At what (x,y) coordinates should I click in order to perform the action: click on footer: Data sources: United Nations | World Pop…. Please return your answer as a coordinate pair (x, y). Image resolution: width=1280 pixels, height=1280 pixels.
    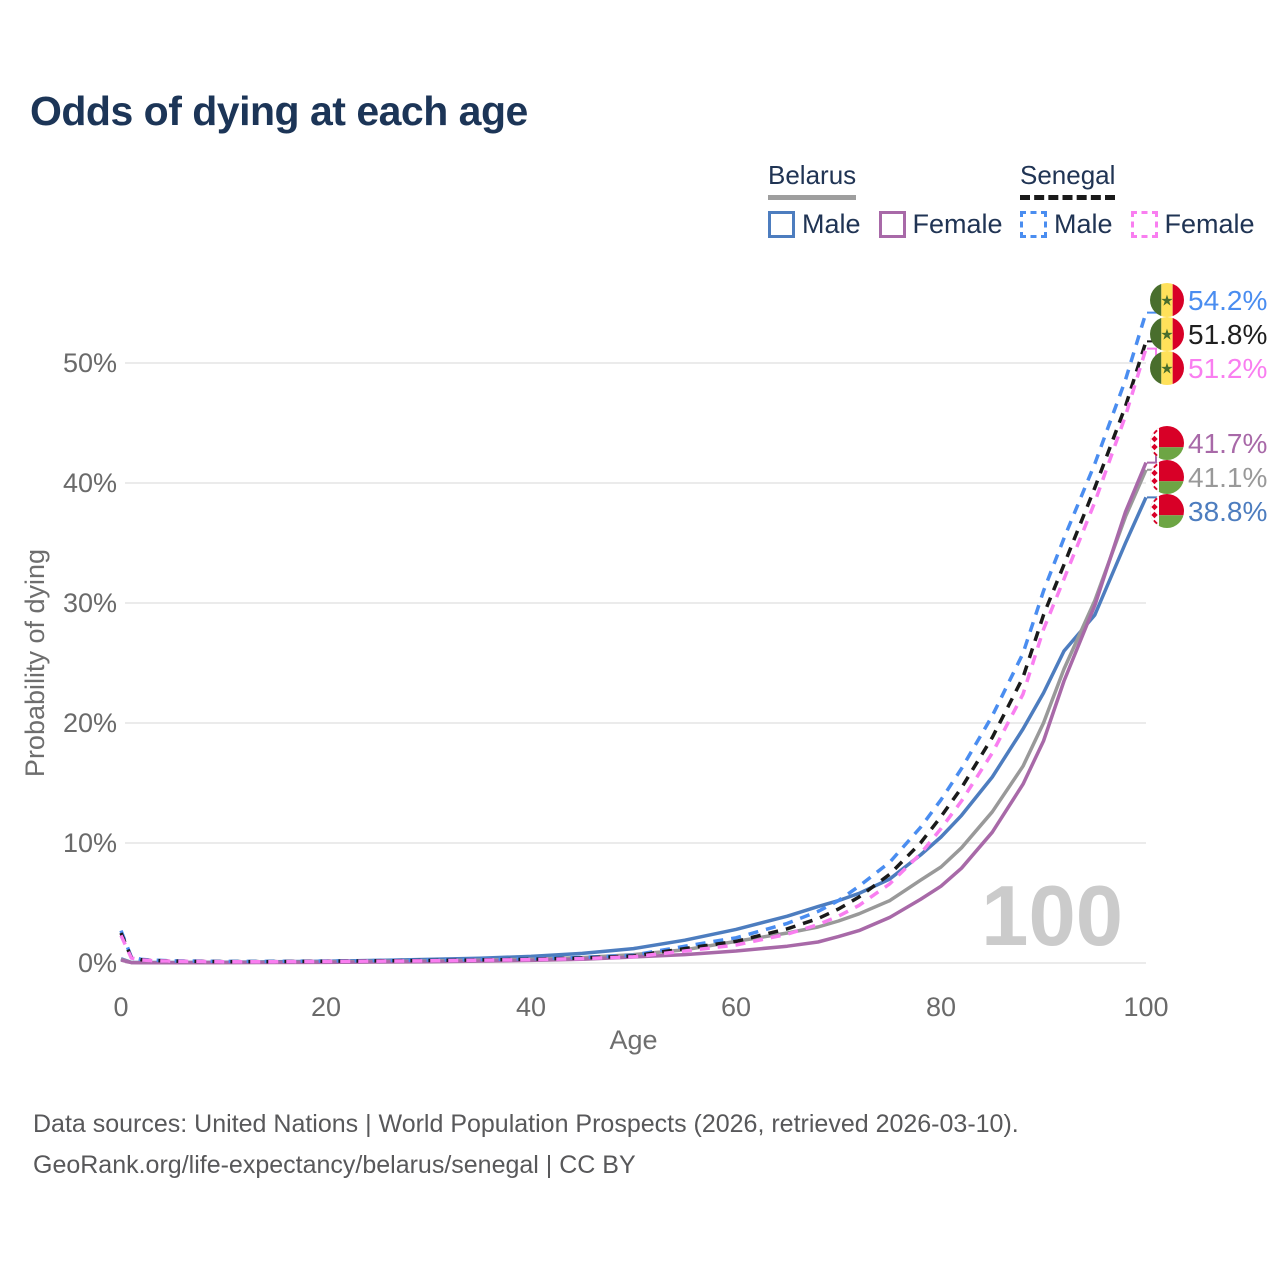
    Looking at the image, I should click on (526, 1145).